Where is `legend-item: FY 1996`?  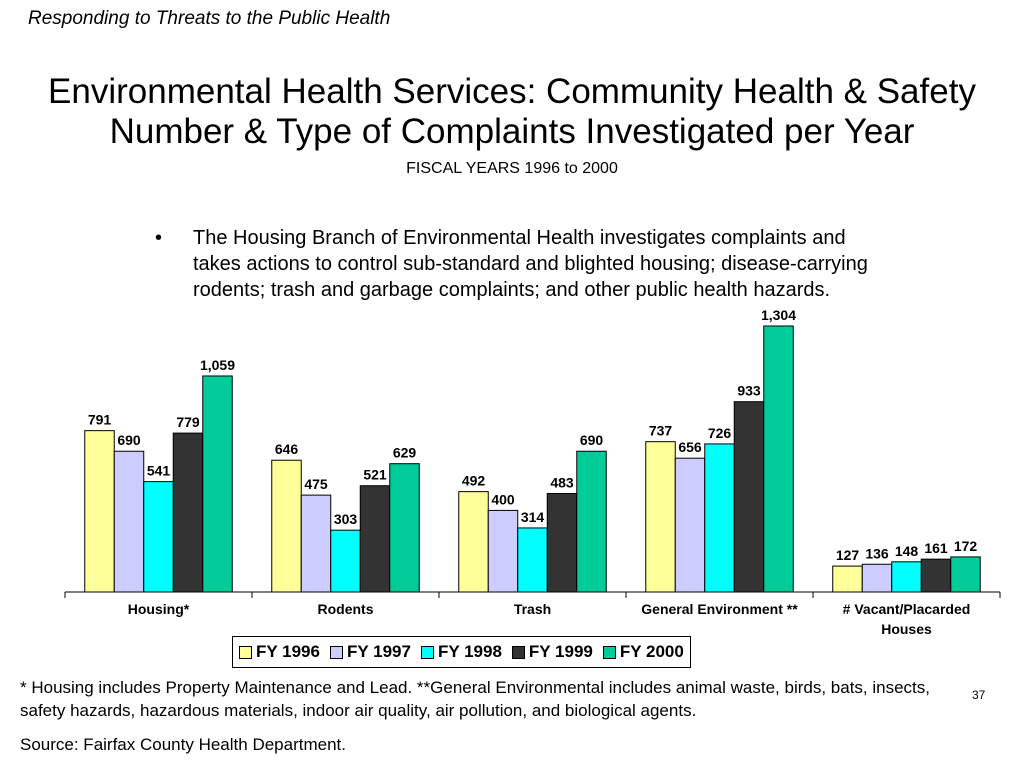
legend-item: FY 1996 is located at coordinates (279, 652).